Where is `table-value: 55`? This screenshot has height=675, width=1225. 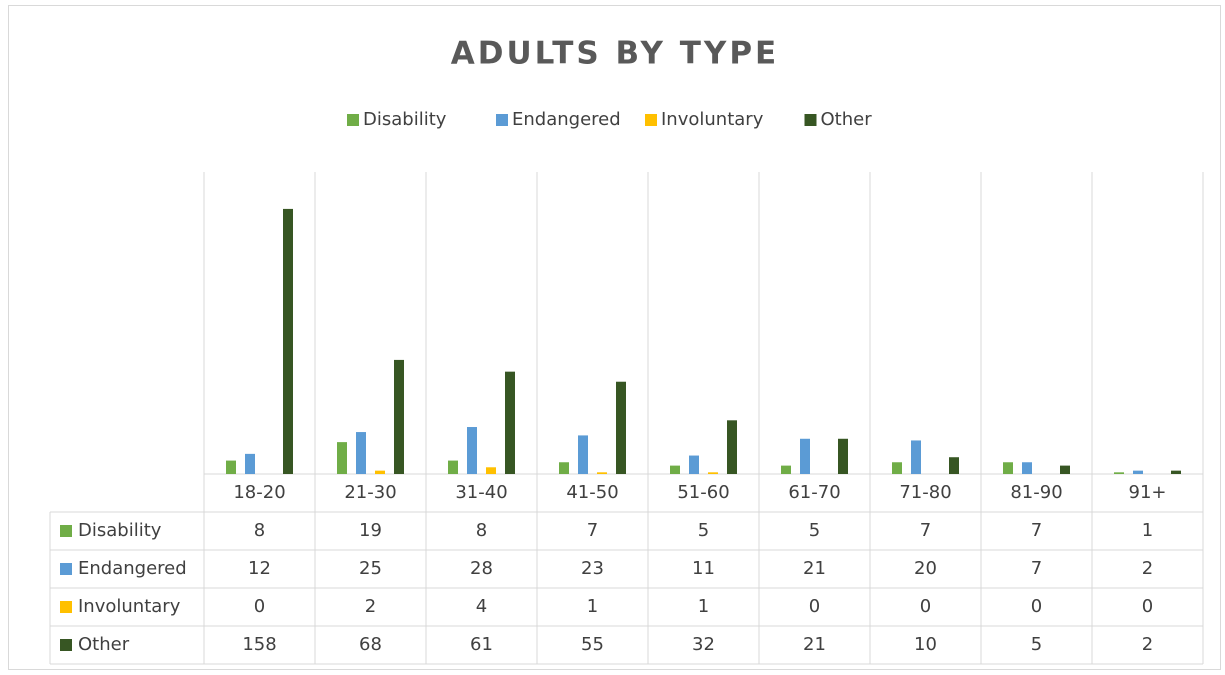 table-value: 55 is located at coordinates (592, 644).